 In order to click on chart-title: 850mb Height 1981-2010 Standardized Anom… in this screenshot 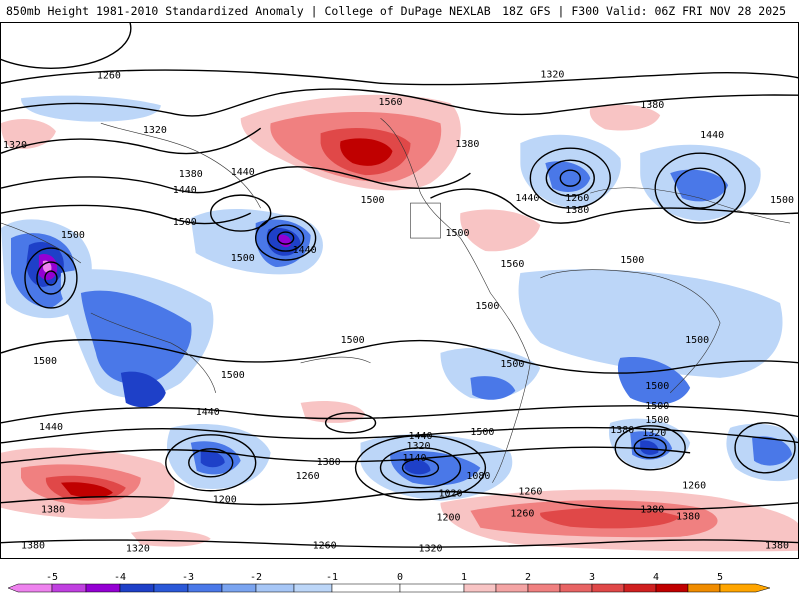, I will do `click(248, 11)`.